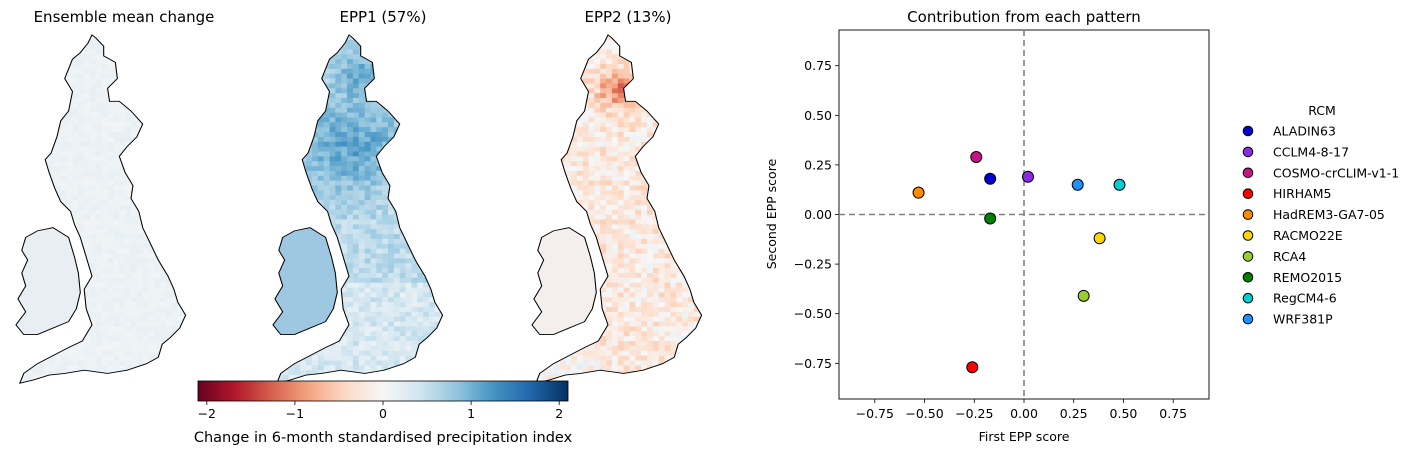 The height and width of the screenshot is (454, 1427). Describe the element at coordinates (1329, 214) in the screenshot. I see `legend-label: HadREM3-GA7-05` at that location.